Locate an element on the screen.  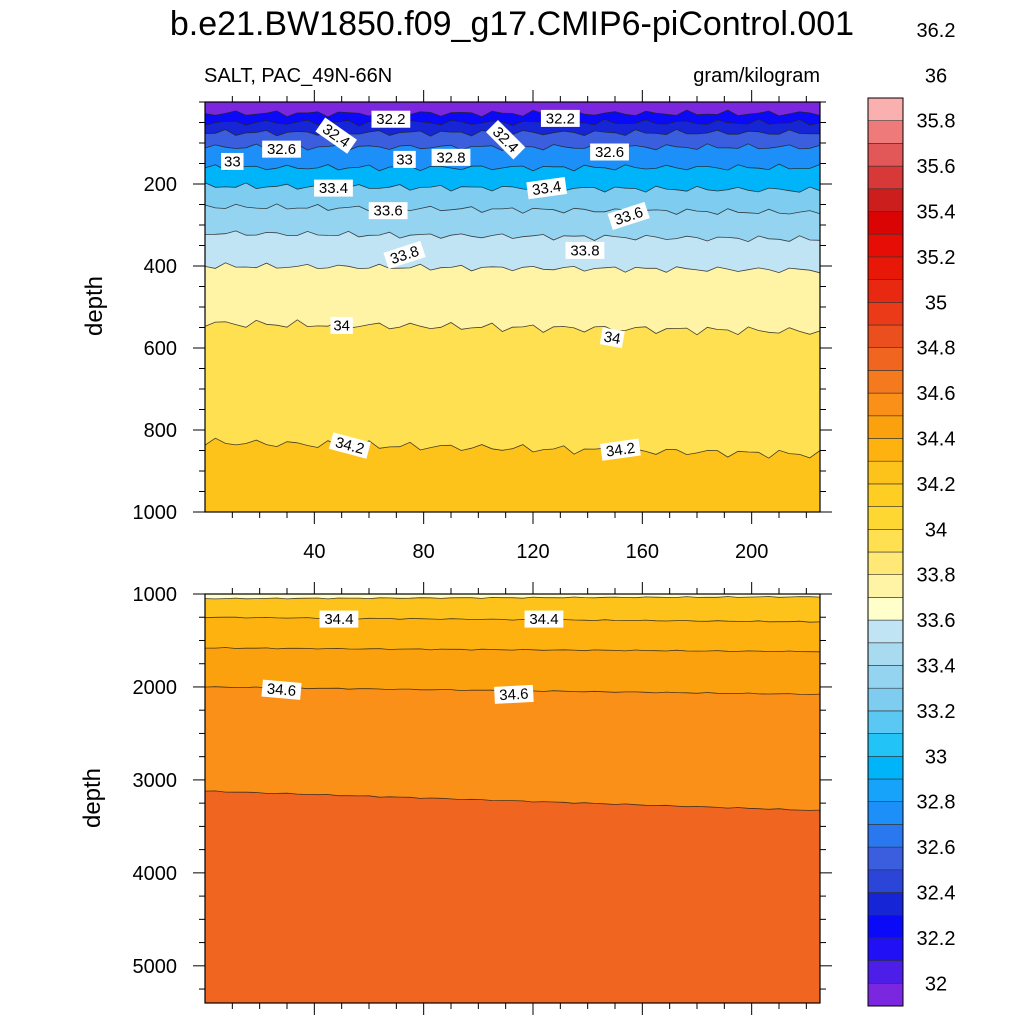
contour-label: 33.8 is located at coordinates (585, 250).